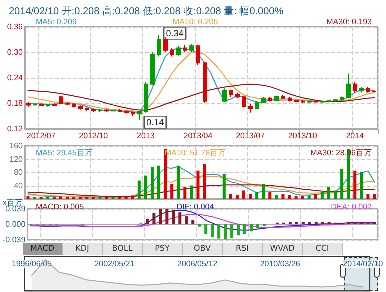  Describe the element at coordinates (15, 129) in the screenshot. I see `y-tick-label: 0.12` at that location.